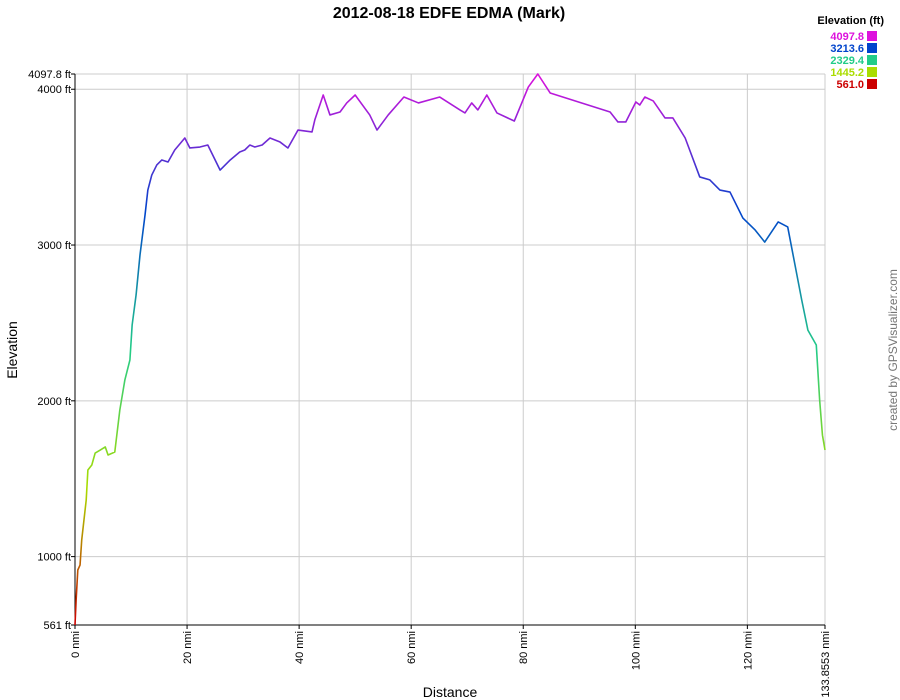 The image size is (900, 700). I want to click on y-tick-label: 1000 ft, so click(54, 558).